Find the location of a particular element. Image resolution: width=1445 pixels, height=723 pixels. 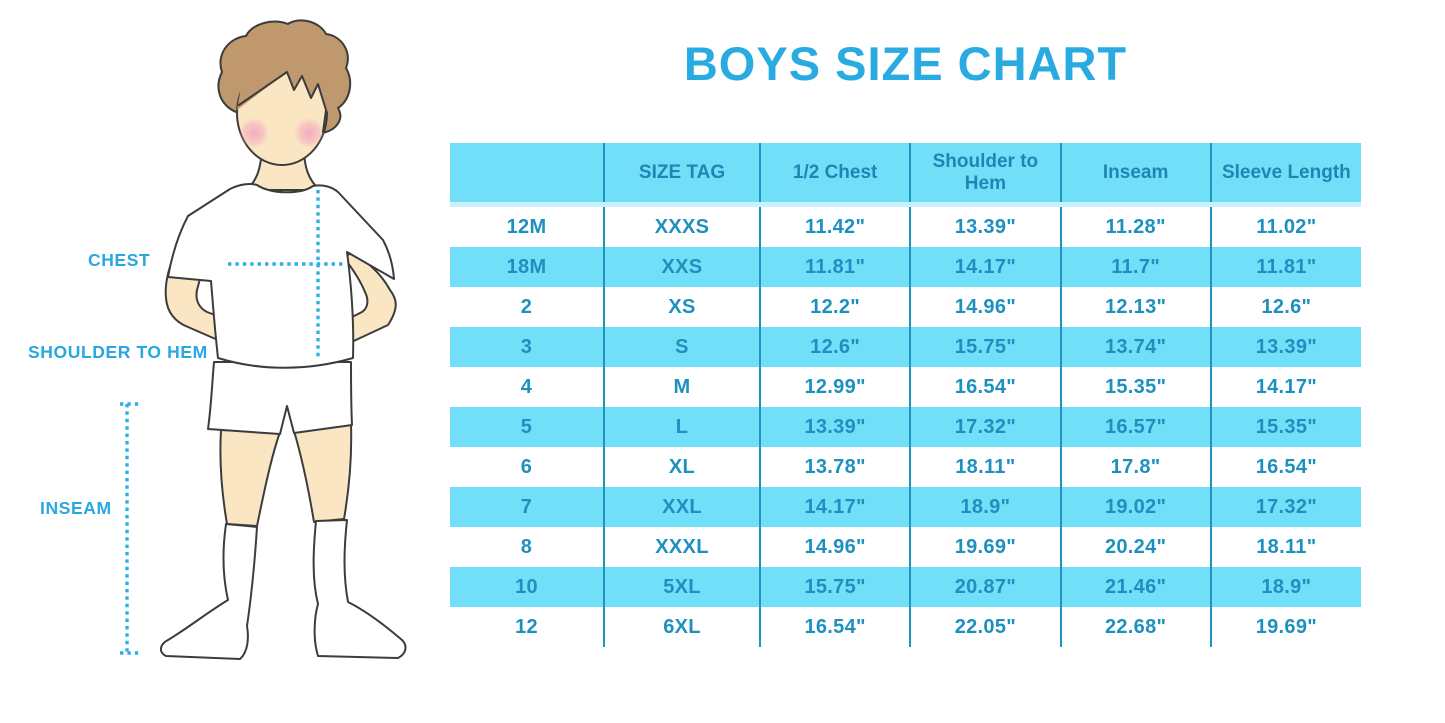

table-cell: 20.24" is located at coordinates (1136, 547).